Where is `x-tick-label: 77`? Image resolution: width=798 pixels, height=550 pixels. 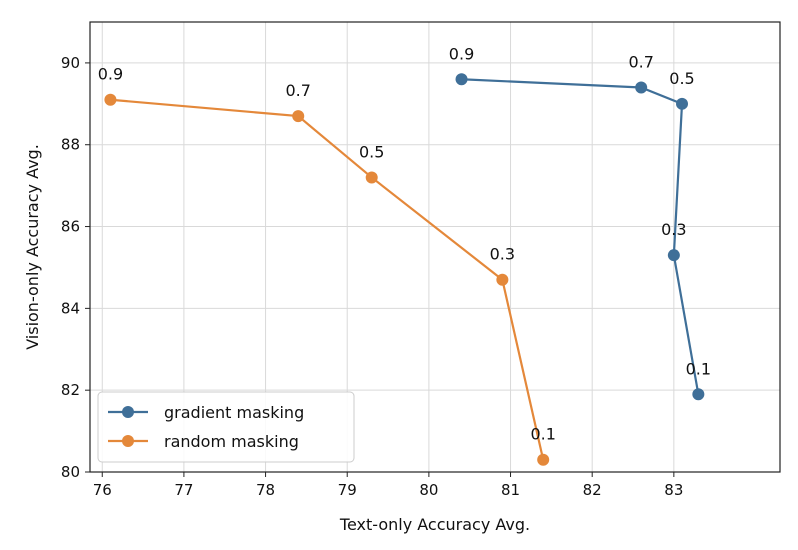
x-tick-label: 77 is located at coordinates (183, 490).